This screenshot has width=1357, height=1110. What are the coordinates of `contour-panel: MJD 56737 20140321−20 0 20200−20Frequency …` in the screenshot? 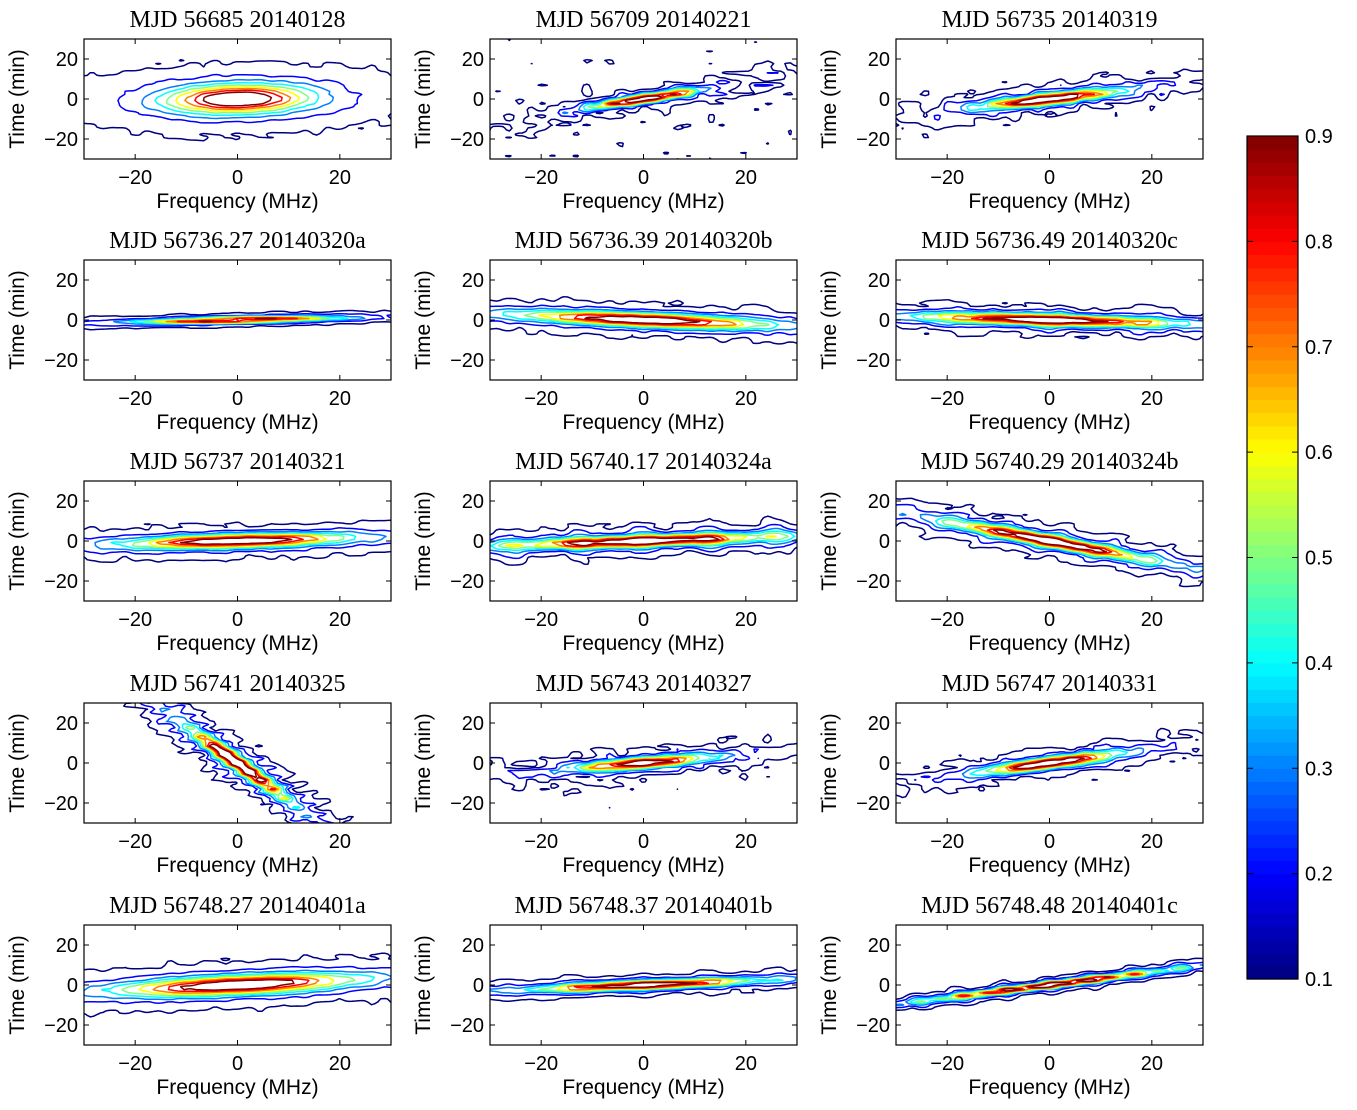 It's located at (199, 552).